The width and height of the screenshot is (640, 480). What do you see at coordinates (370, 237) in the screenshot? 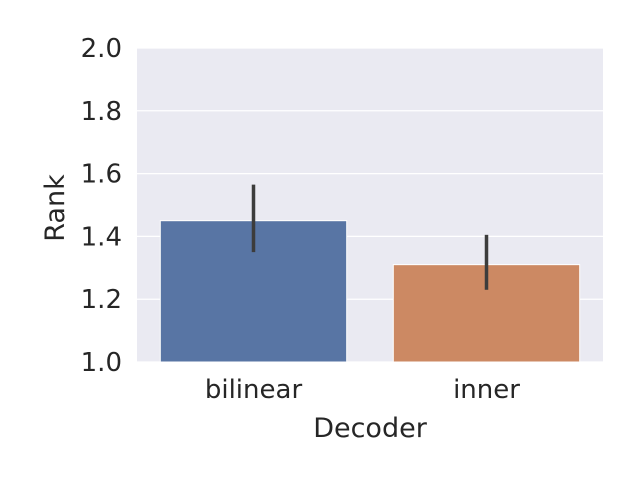
I see `error-bars` at bounding box center [370, 237].